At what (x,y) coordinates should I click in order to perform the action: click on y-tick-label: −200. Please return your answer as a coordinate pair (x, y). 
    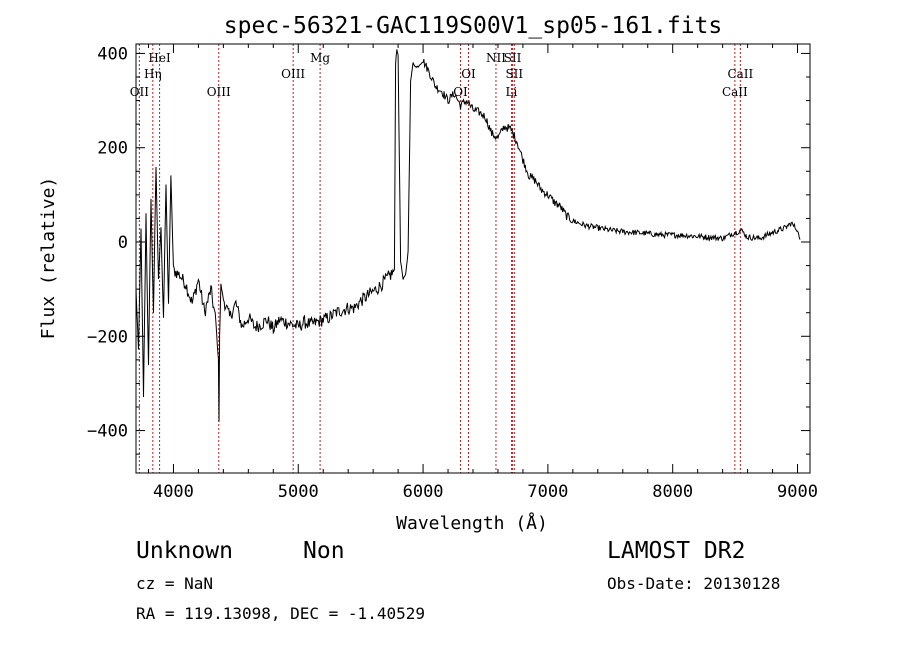
    Looking at the image, I should click on (107, 337).